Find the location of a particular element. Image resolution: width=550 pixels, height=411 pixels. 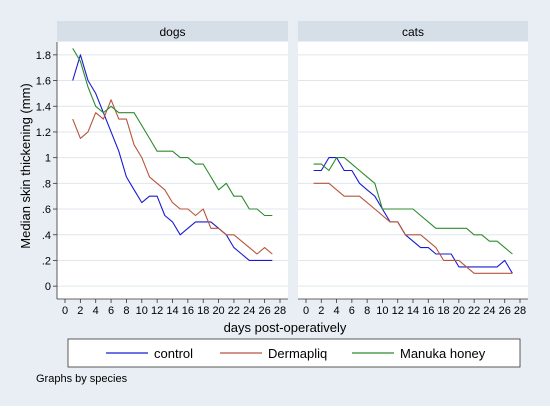

panel-title: dogs is located at coordinates (172, 32).